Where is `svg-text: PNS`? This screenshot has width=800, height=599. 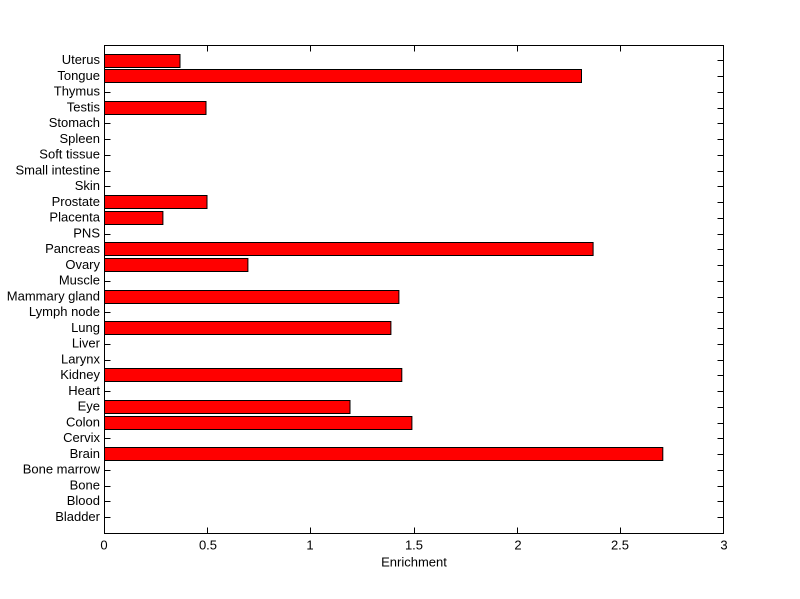
svg-text: PNS is located at coordinates (86, 232).